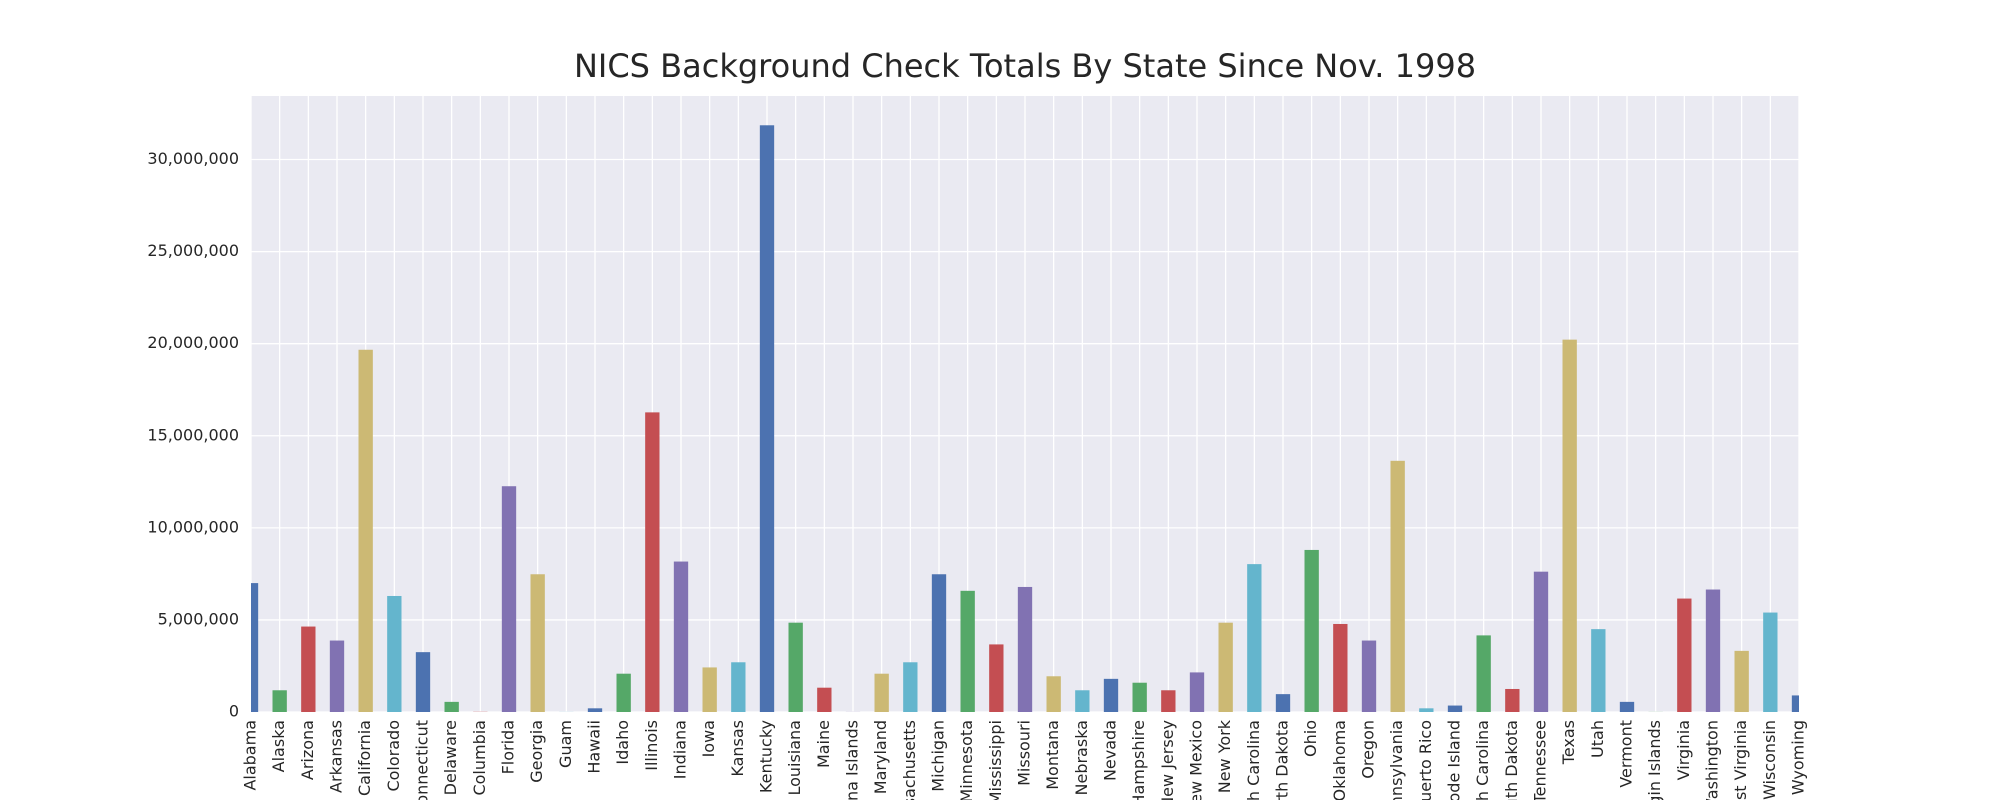  I want to click on x-tick-label: Montana, so click(1052, 755).